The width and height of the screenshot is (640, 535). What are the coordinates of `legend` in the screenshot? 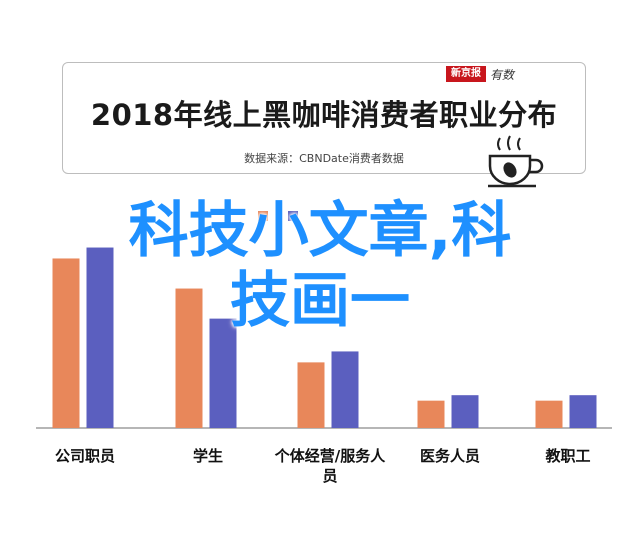 It's located at (280, 216).